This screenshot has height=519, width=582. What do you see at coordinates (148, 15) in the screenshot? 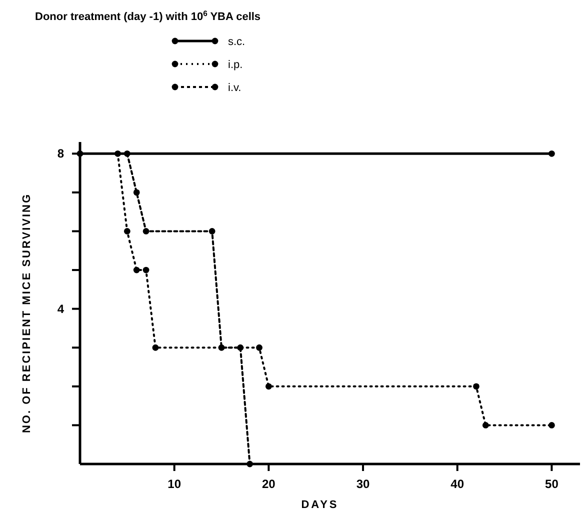
I see `chart-title: Donor treatment (day -1) with 10$^{6}$ YBA cells` at bounding box center [148, 15].